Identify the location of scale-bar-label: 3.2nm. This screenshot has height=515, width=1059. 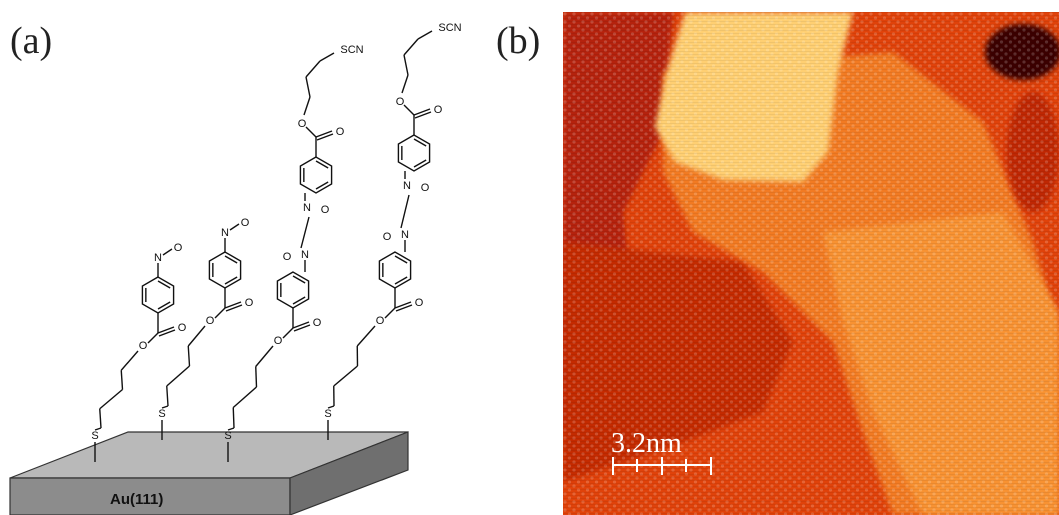
(646, 443).